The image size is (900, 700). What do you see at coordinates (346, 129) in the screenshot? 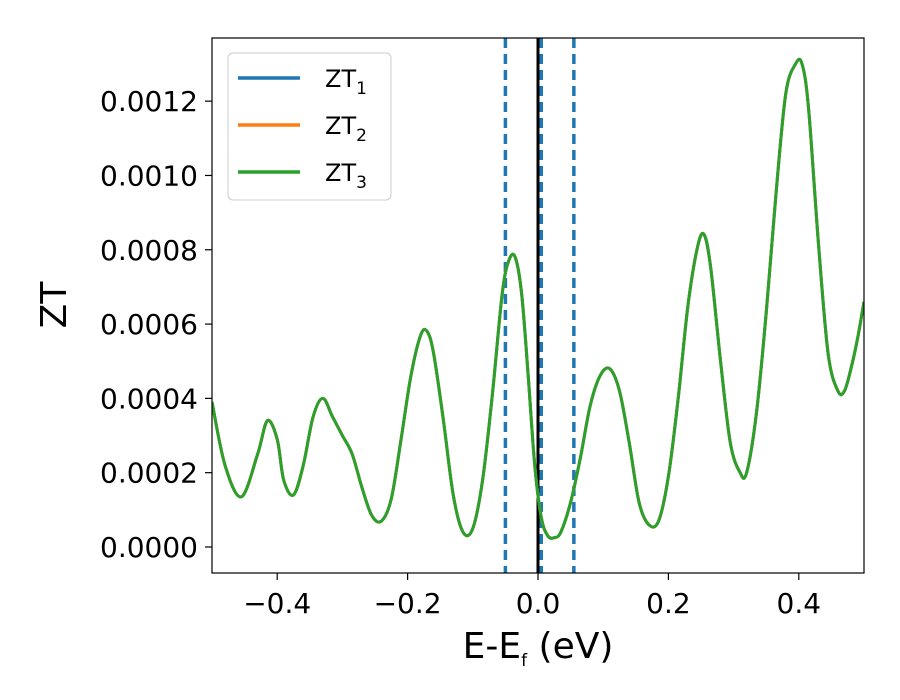
I see `legend-label-zt2: ZT2` at bounding box center [346, 129].